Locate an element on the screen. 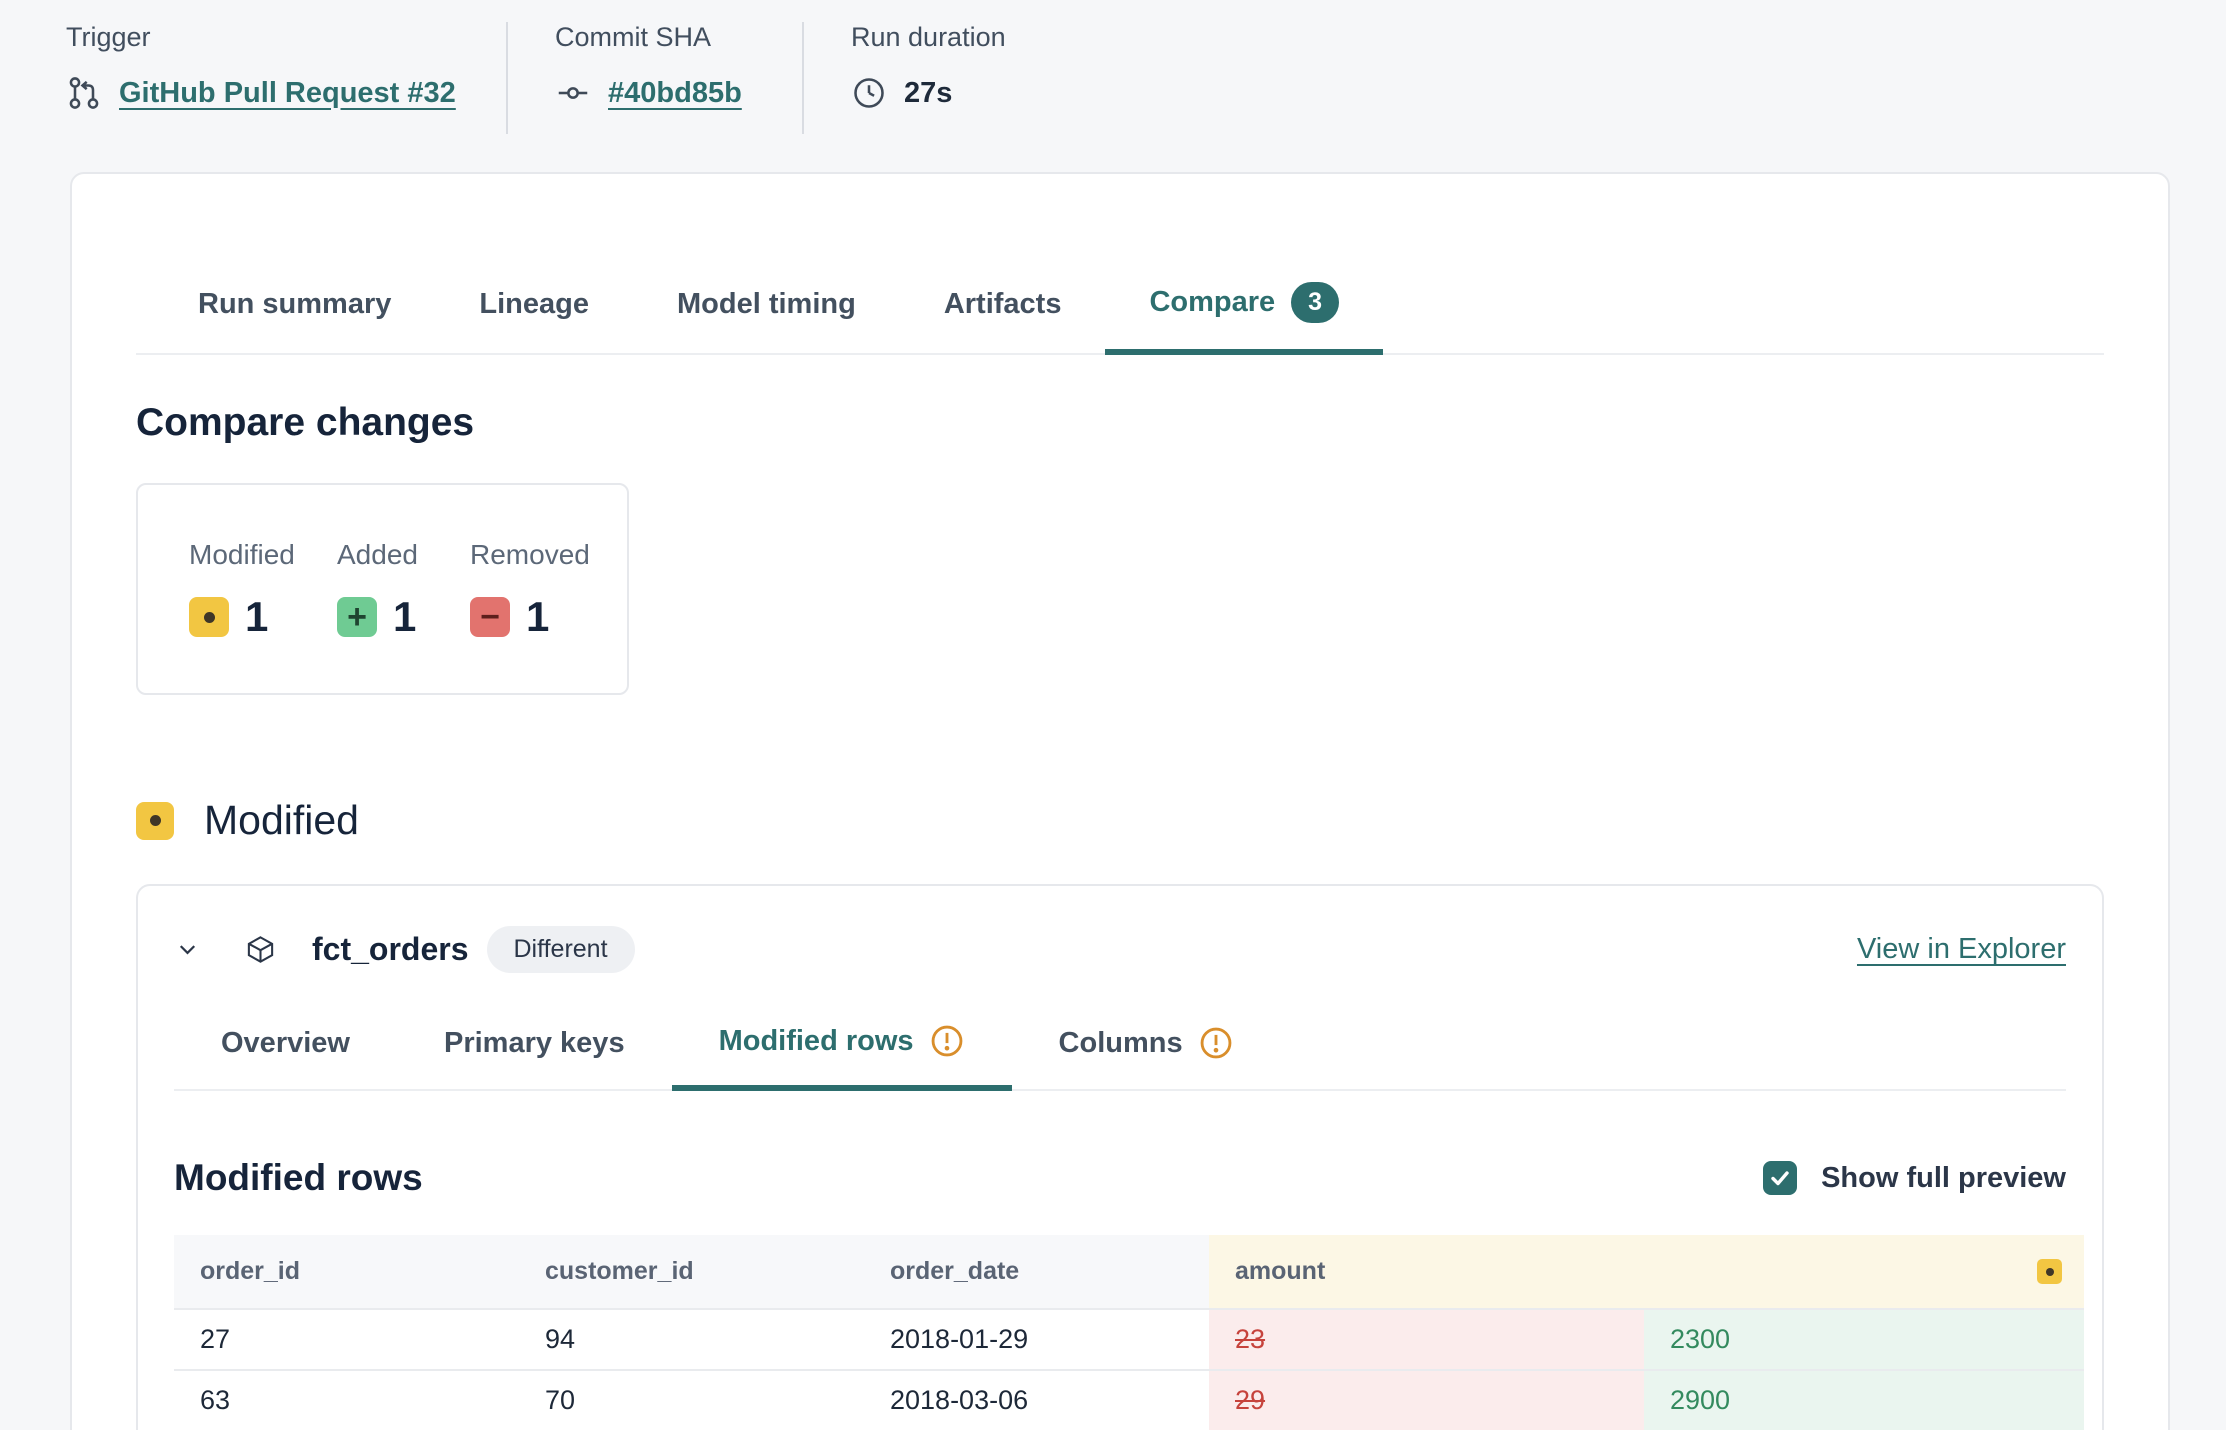 This screenshot has width=2226, height=1430. tab-primary-keys: Primary keys is located at coordinates (534, 1042).